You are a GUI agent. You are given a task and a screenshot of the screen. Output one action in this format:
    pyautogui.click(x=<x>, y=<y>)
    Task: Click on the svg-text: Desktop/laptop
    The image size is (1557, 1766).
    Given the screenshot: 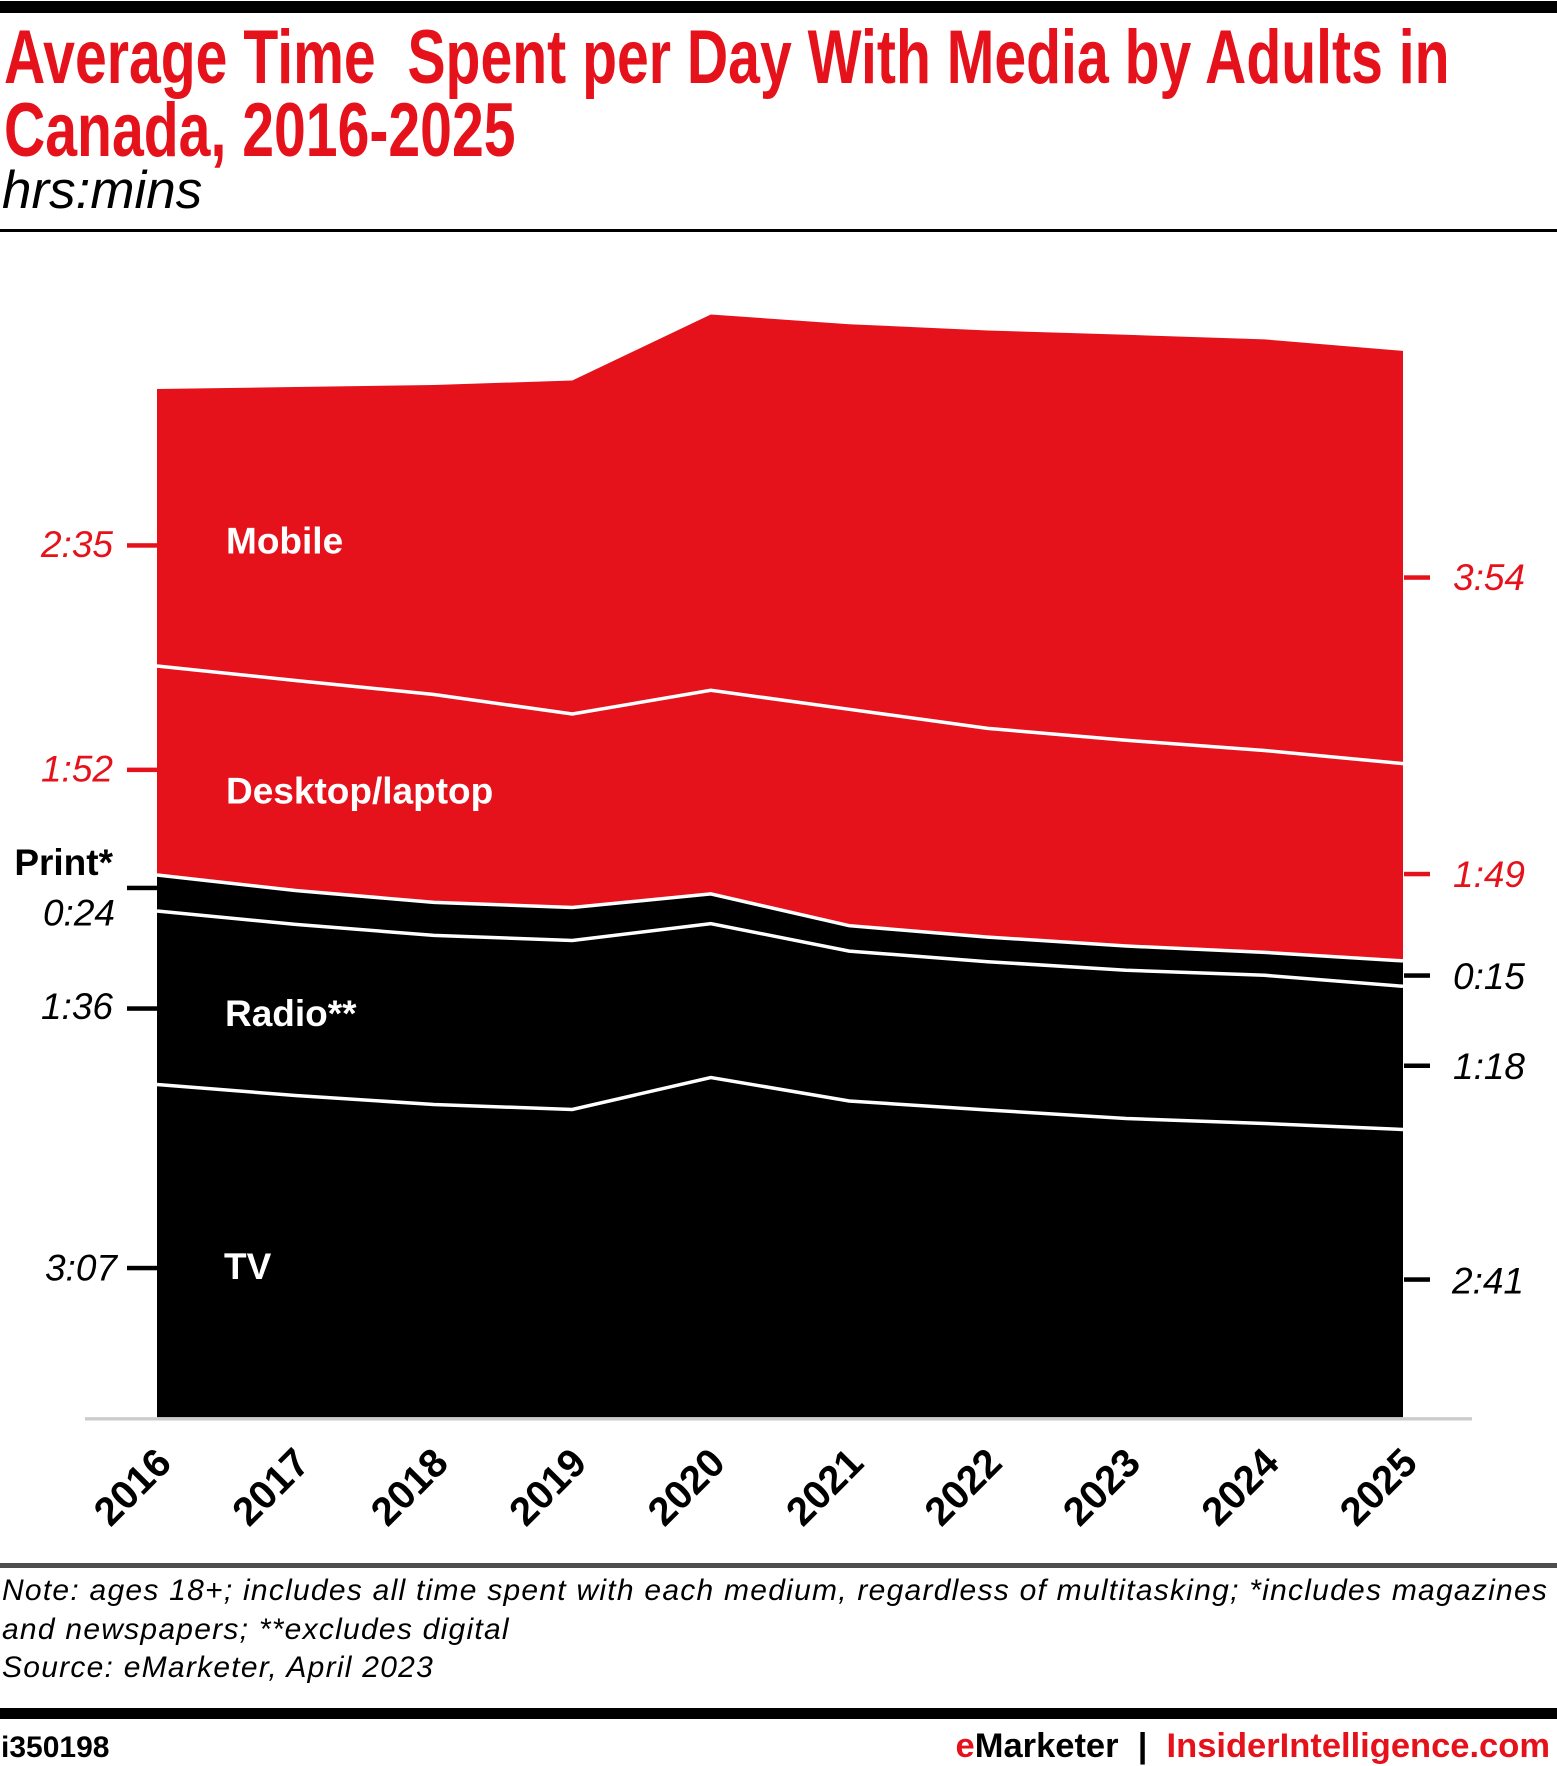 What is the action you would take?
    pyautogui.click(x=359, y=791)
    